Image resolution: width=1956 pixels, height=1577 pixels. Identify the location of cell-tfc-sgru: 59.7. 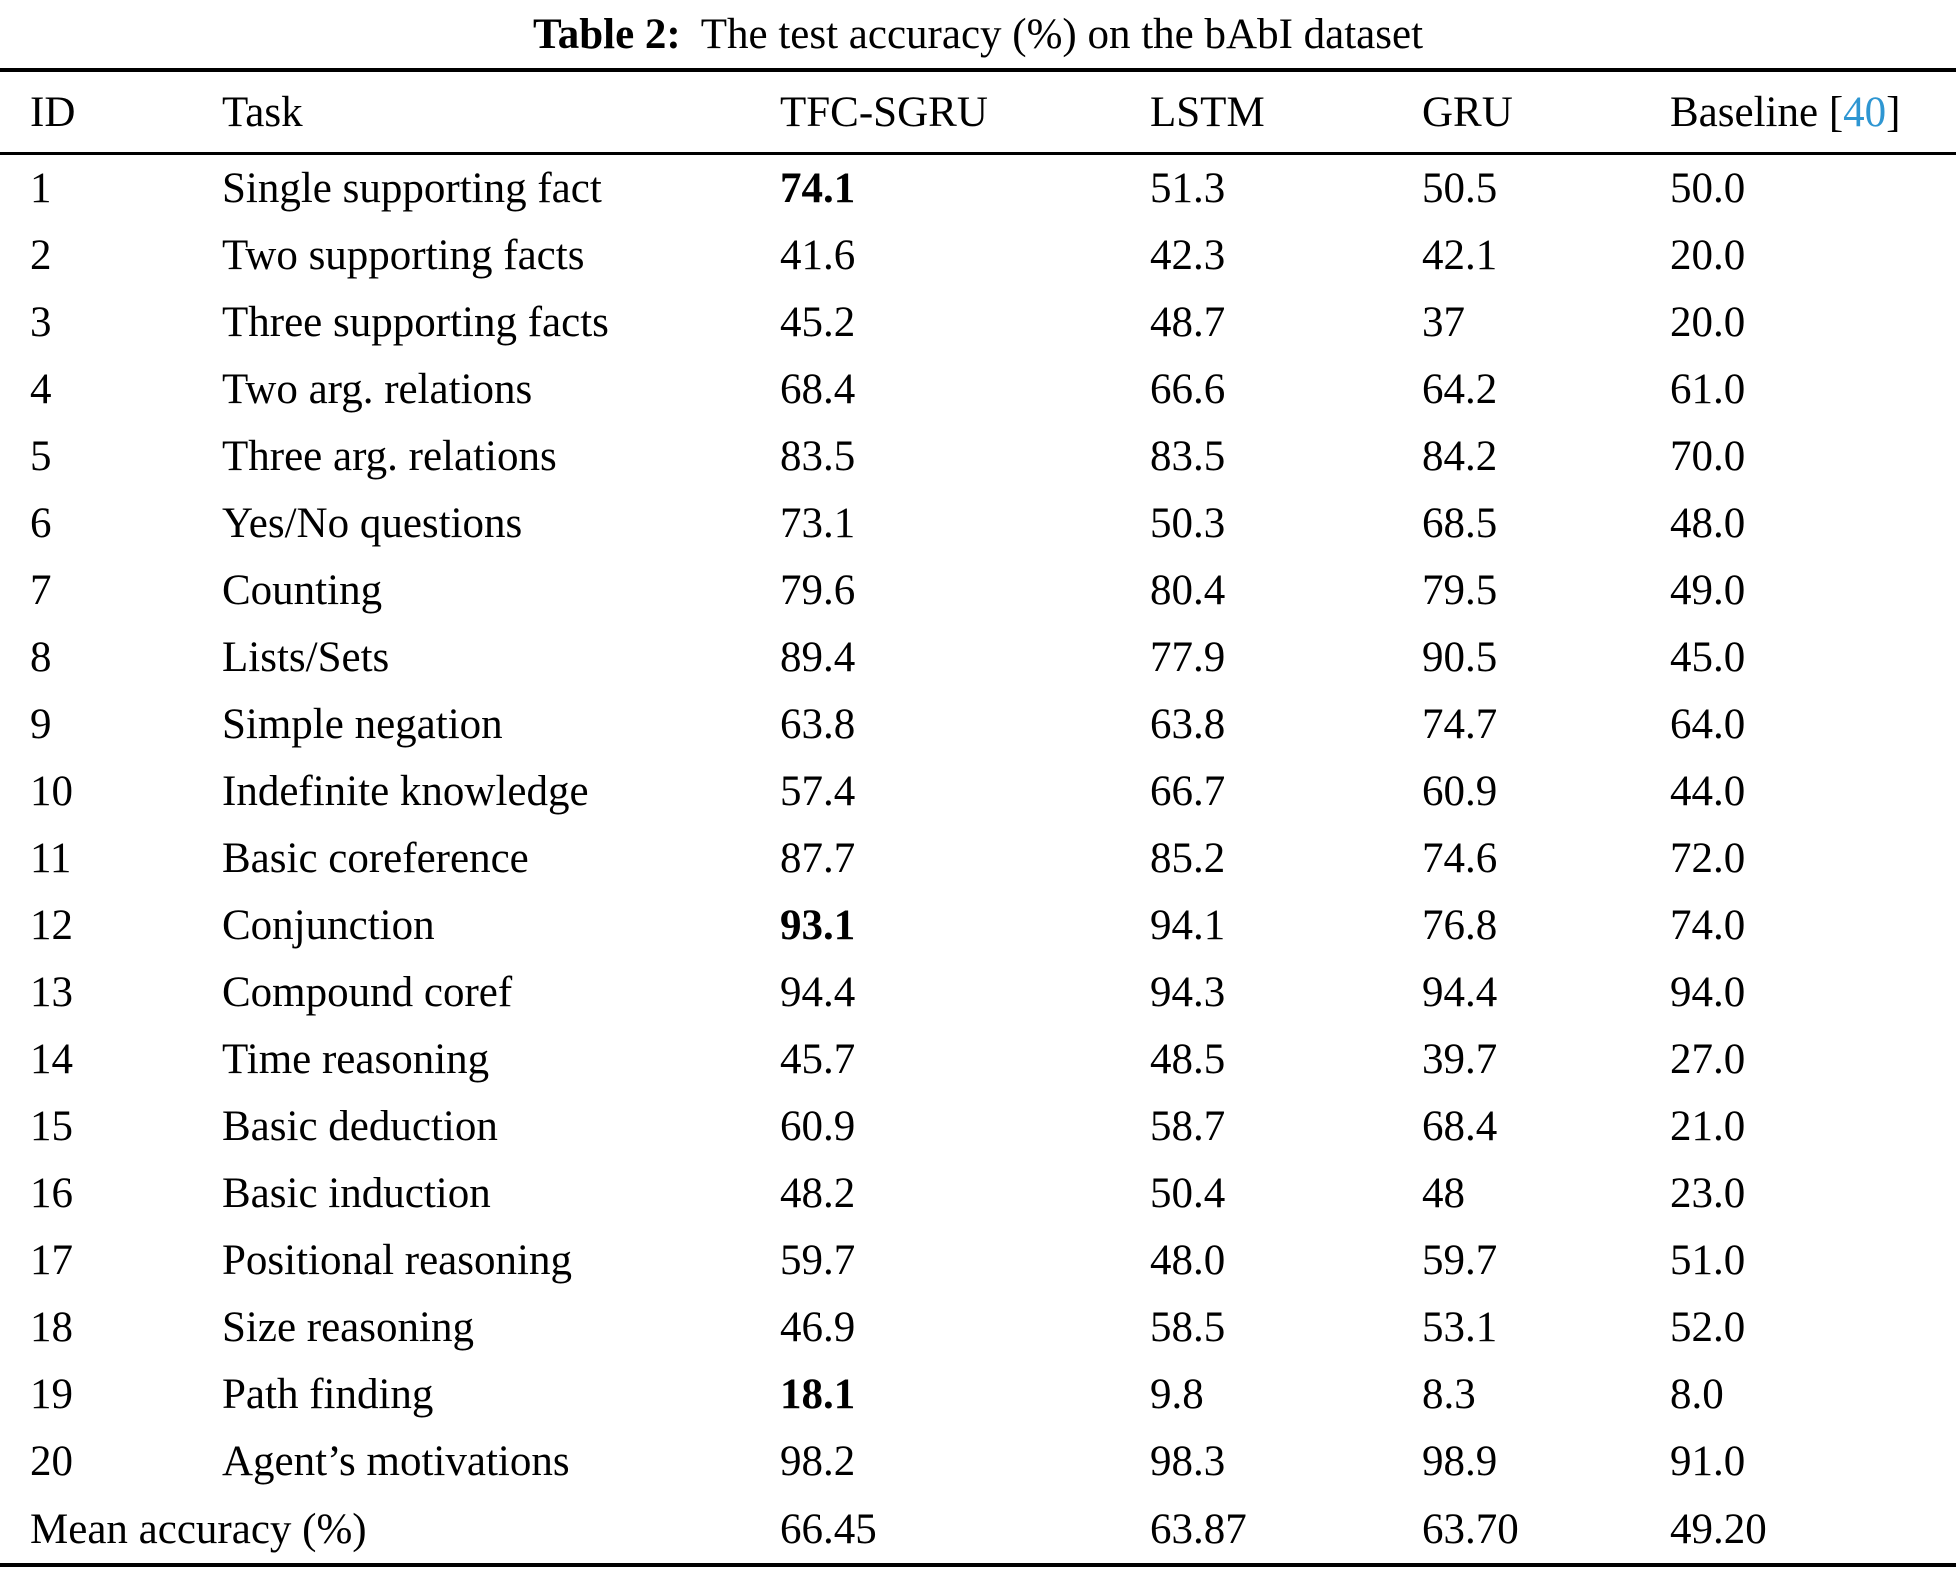
(818, 1260).